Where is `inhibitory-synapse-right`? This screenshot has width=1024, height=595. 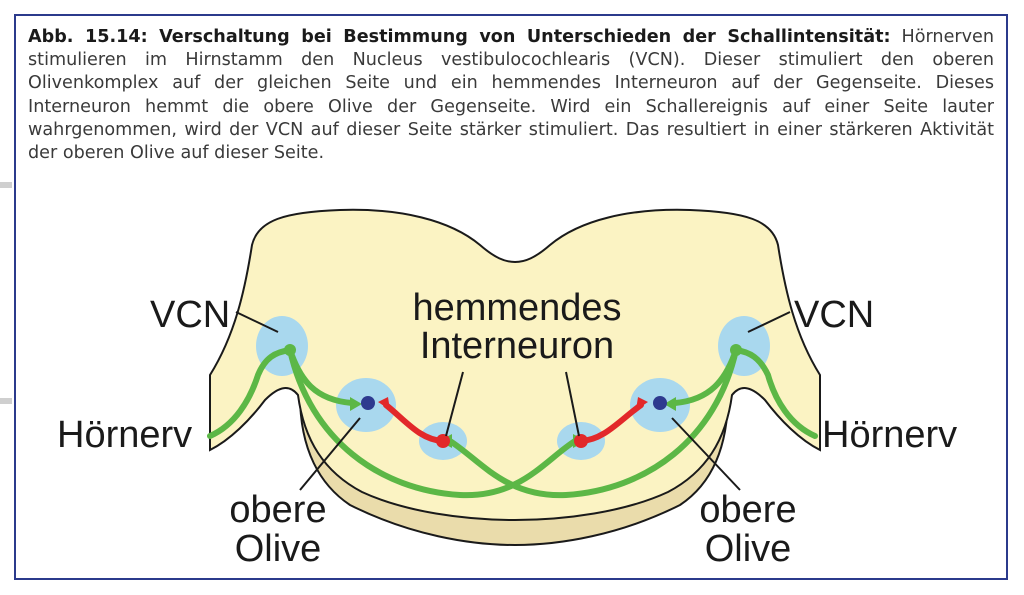
inhibitory-synapse-right is located at coordinates (642, 403).